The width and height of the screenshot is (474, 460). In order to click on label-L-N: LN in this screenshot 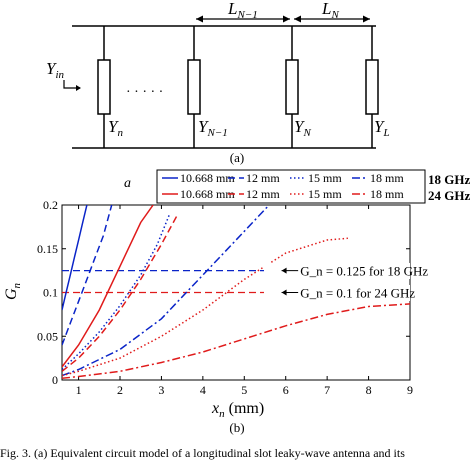, I will do `click(330, 10)`.